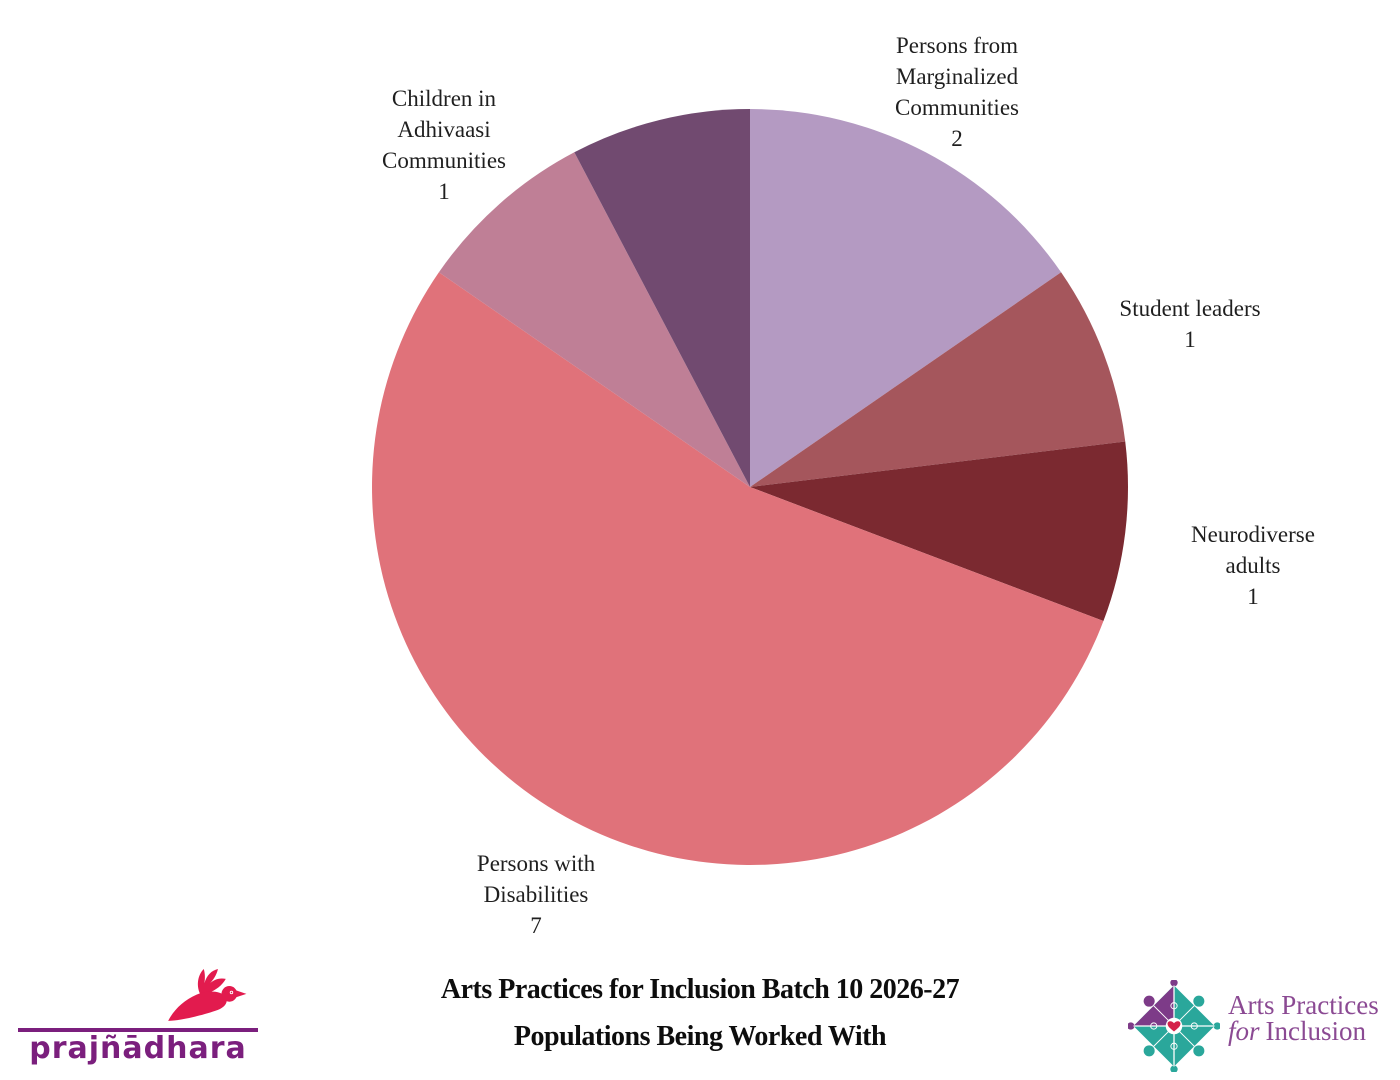 This screenshot has height=1080, width=1400. Describe the element at coordinates (1244, 1031) in the screenshot. I see `apfi-wordmark-for: for` at that location.